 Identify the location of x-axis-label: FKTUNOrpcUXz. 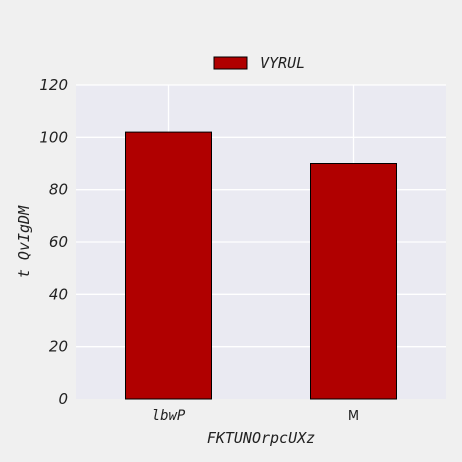
(261, 438).